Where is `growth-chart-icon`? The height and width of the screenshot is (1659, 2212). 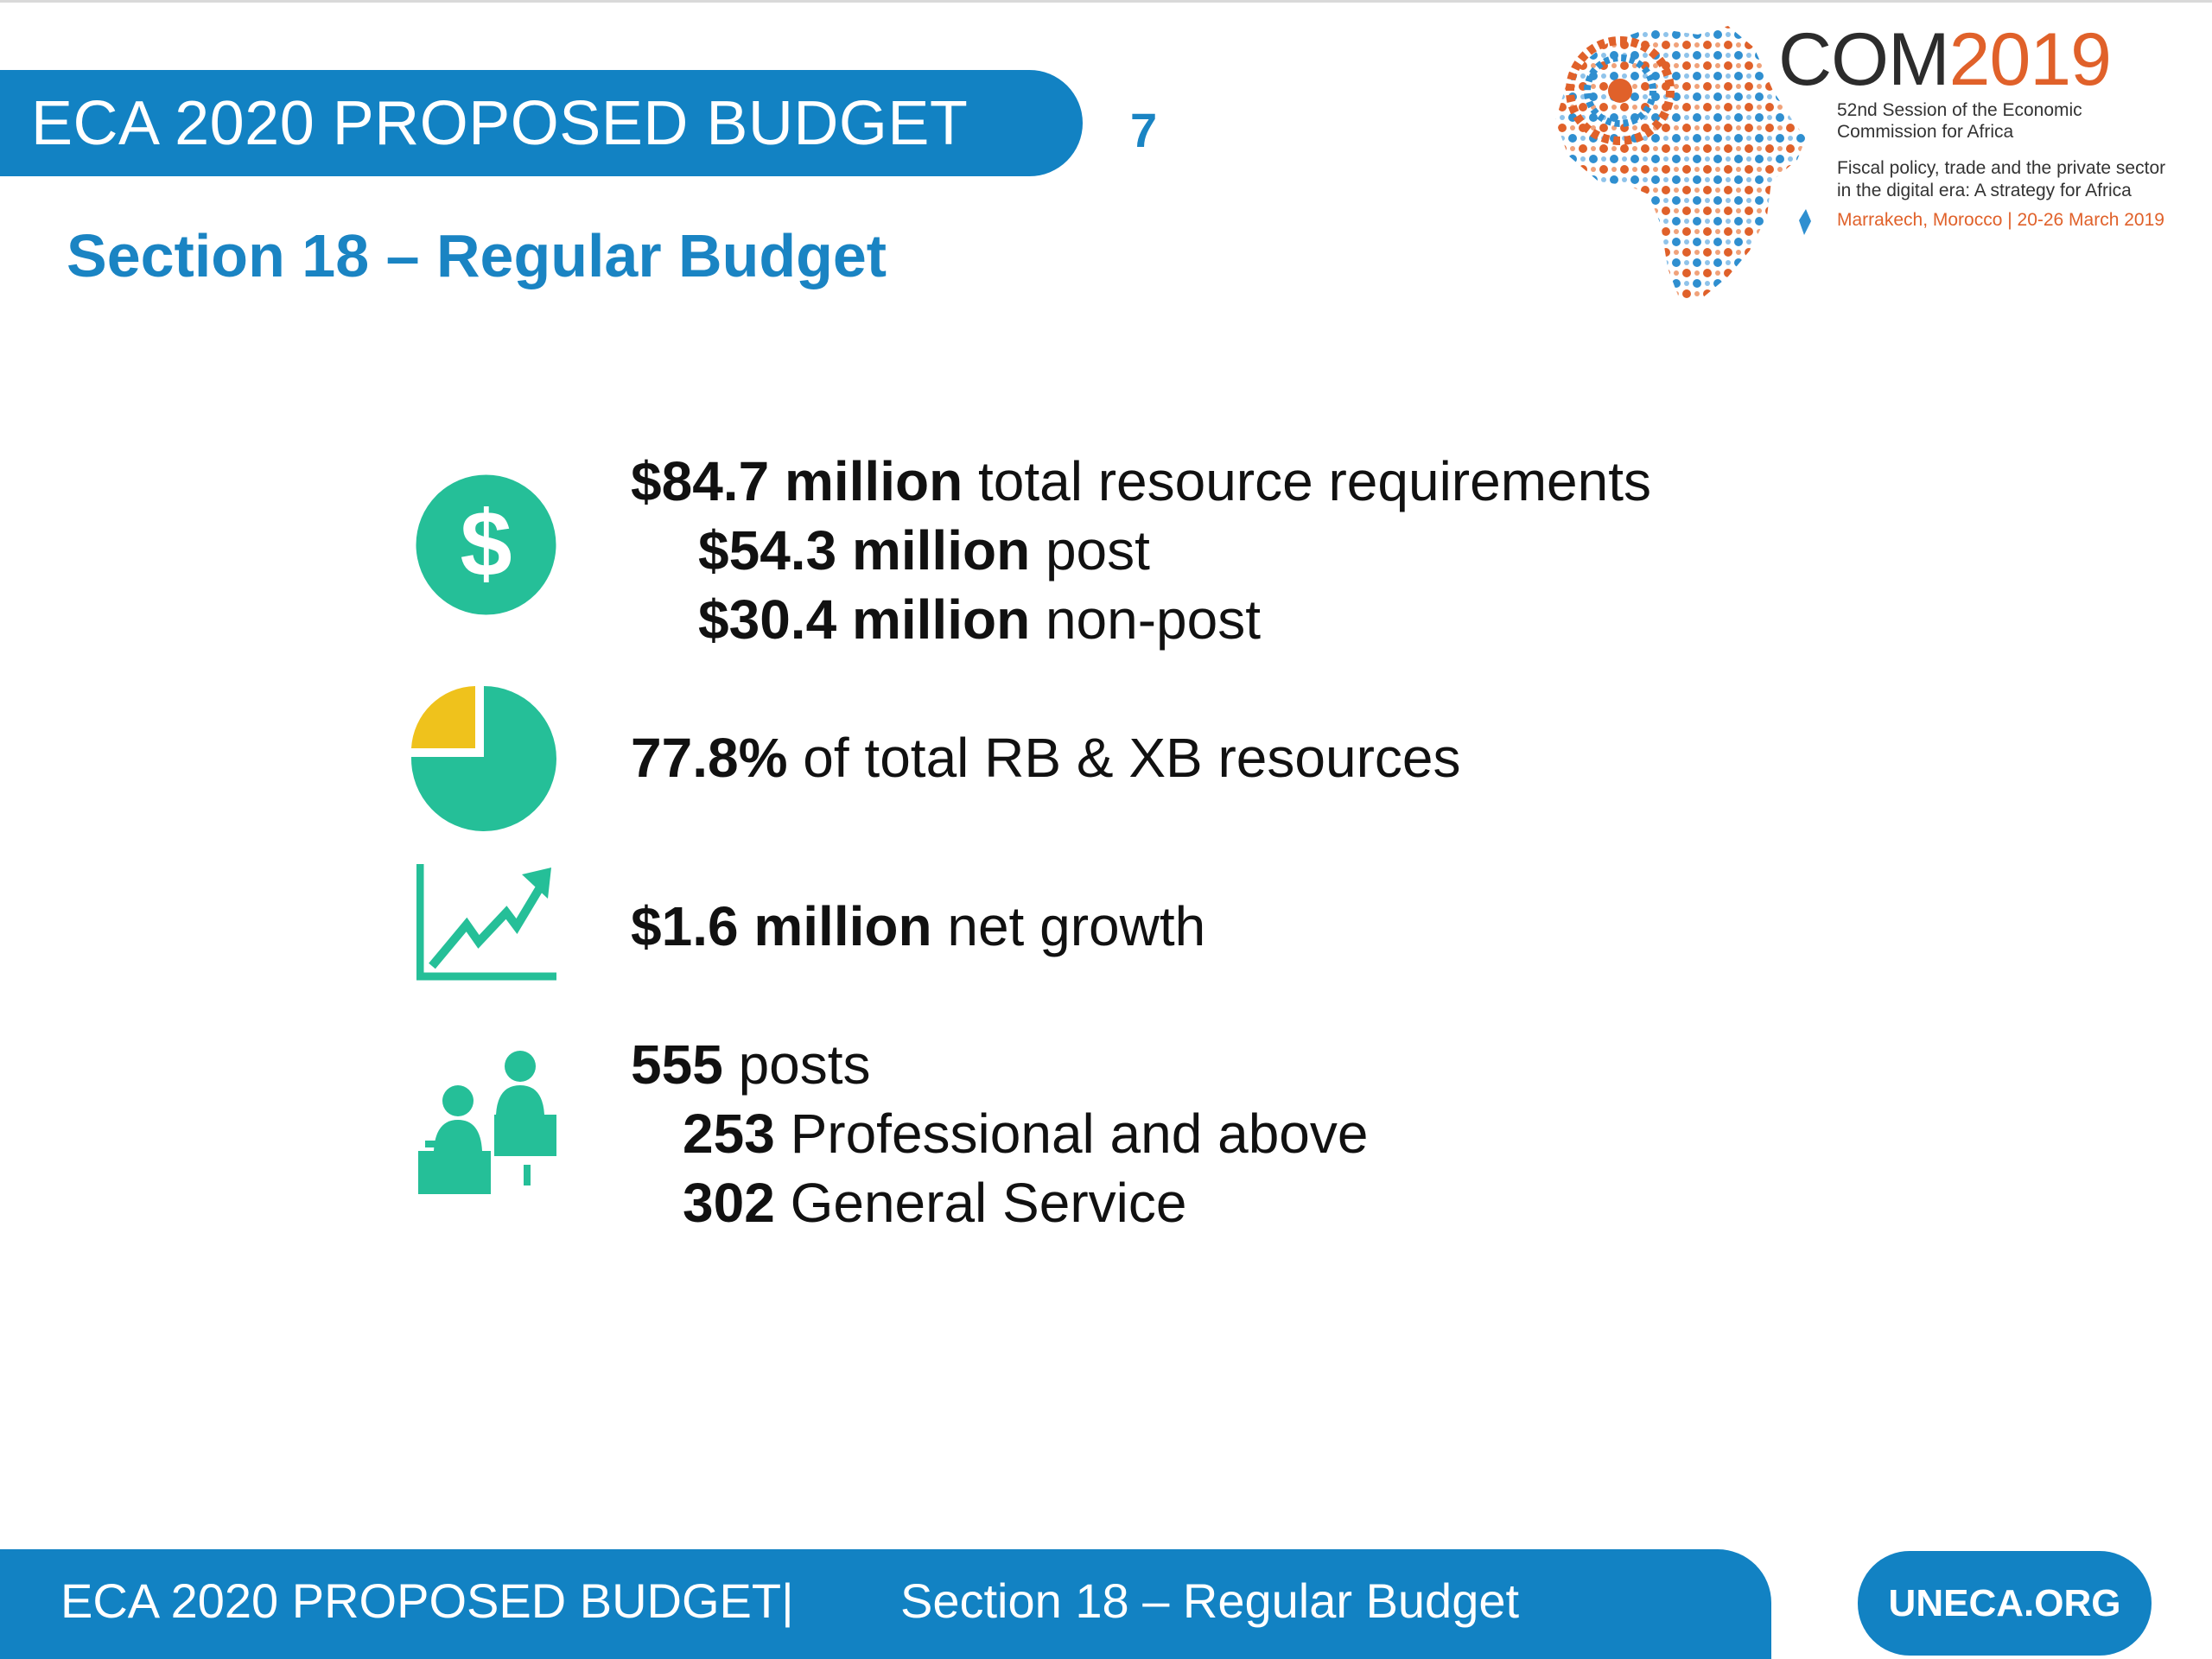
growth-chart-icon is located at coordinates (486, 922).